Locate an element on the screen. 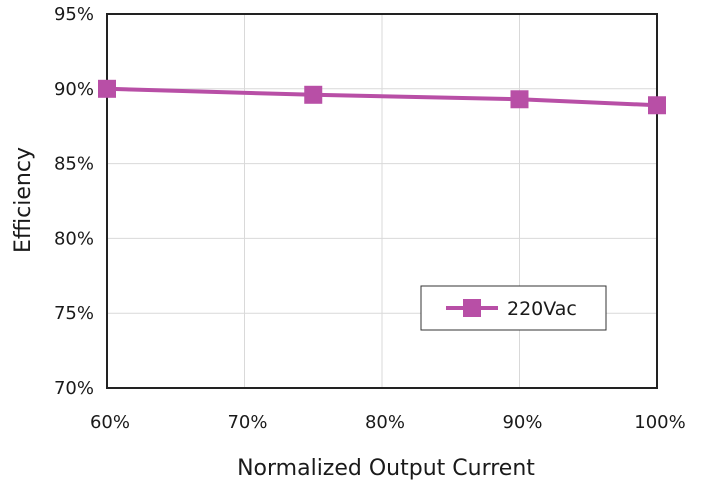 This screenshot has height=487, width=702. x-tick-label: 100% is located at coordinates (659, 422).